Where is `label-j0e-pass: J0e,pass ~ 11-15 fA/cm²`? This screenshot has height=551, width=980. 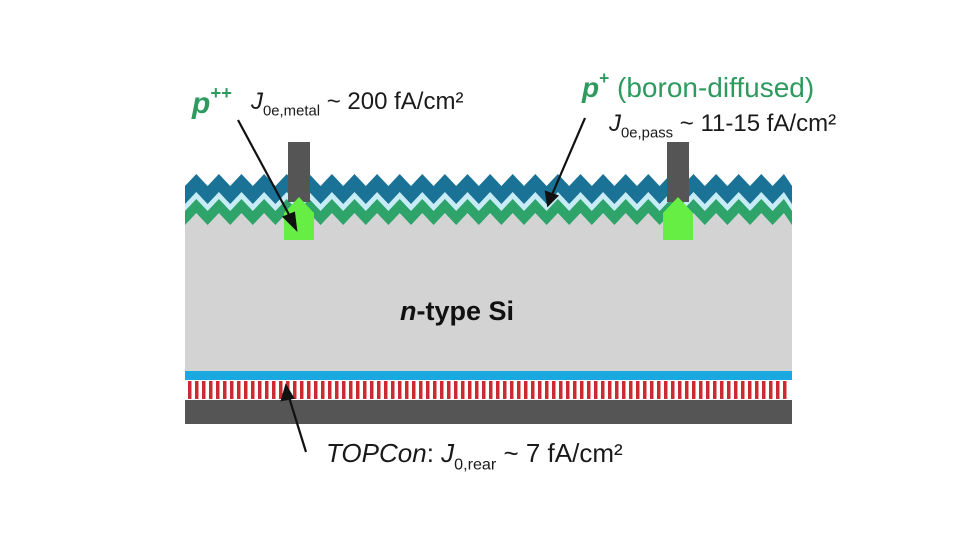
label-j0e-pass: J0e,pass ~ 11-15 fA/cm² is located at coordinates (722, 127).